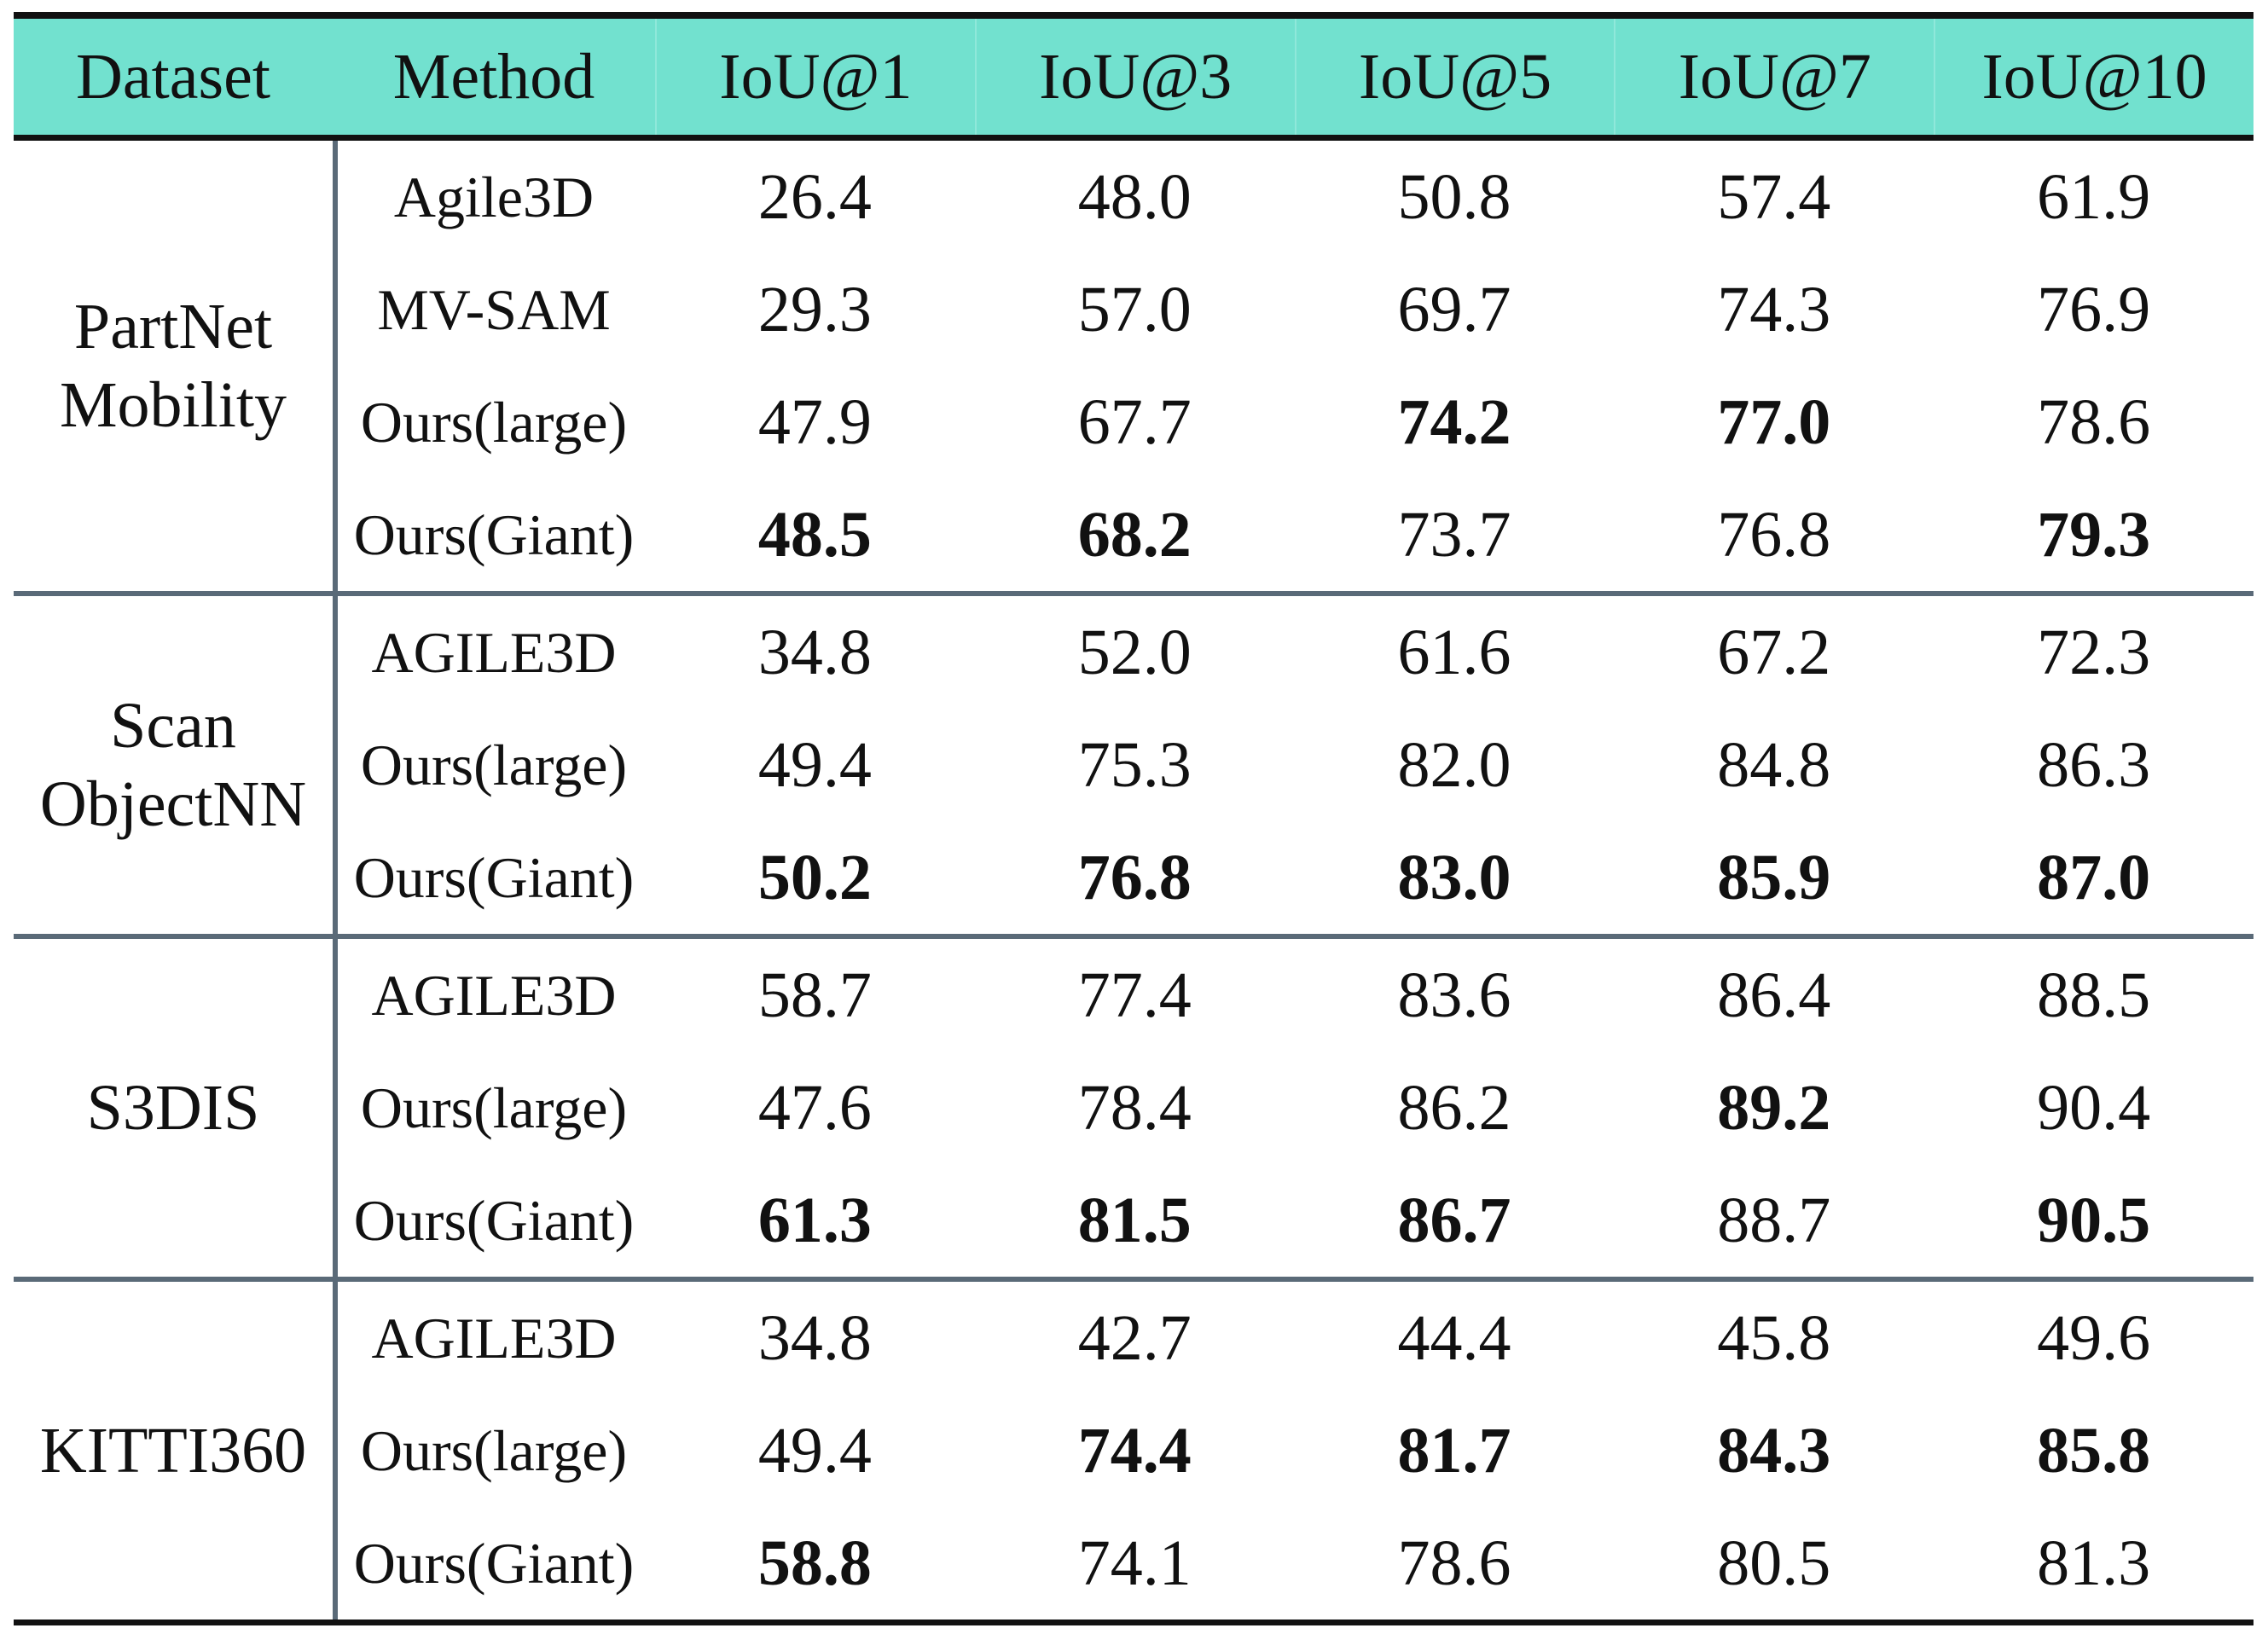  Describe the element at coordinates (1134, 421) in the screenshot. I see `value-cell: 67.7` at that location.